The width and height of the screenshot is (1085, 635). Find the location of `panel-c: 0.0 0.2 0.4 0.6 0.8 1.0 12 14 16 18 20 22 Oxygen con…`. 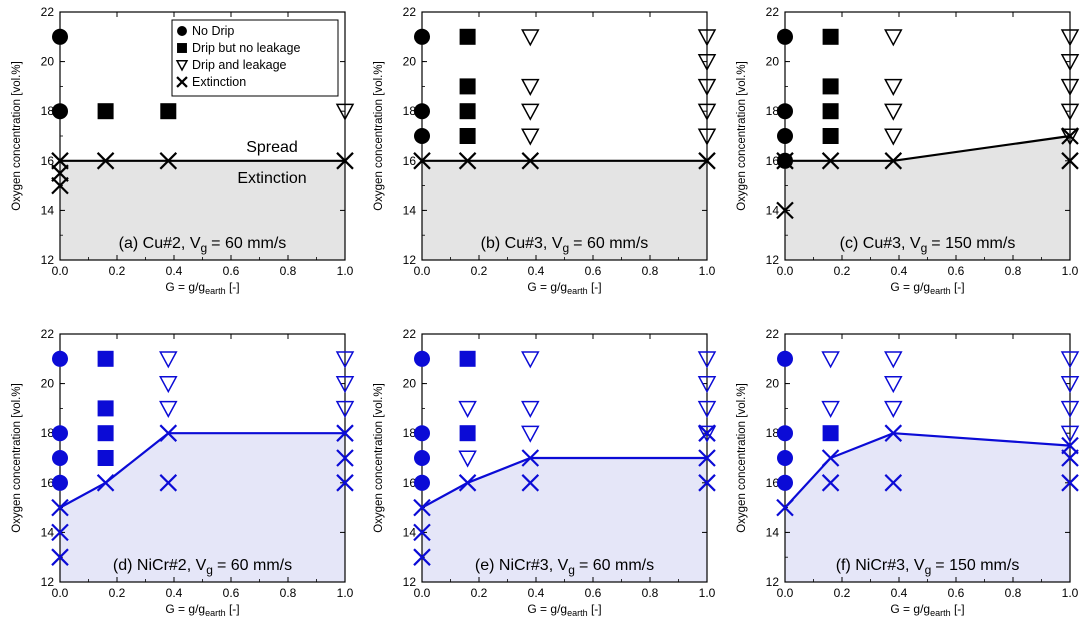

panel-c: 0.0 0.2 0.4 0.6 0.8 1.0 12 14 16 18 20 22 Oxygen con… is located at coordinates (908, 150).